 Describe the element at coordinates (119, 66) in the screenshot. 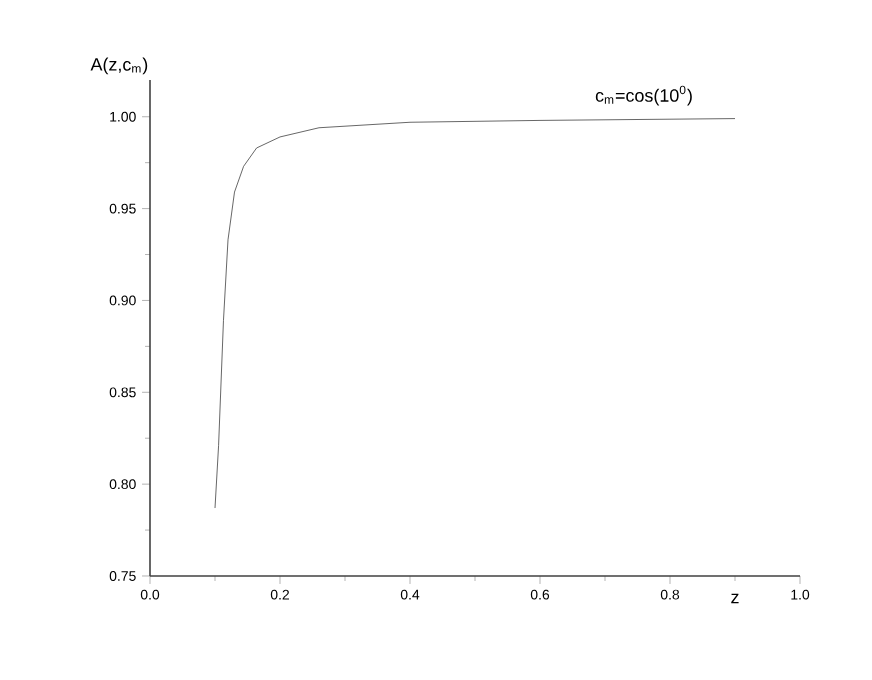

I see `y-axis-title: A(z,c$_{m}$)` at that location.